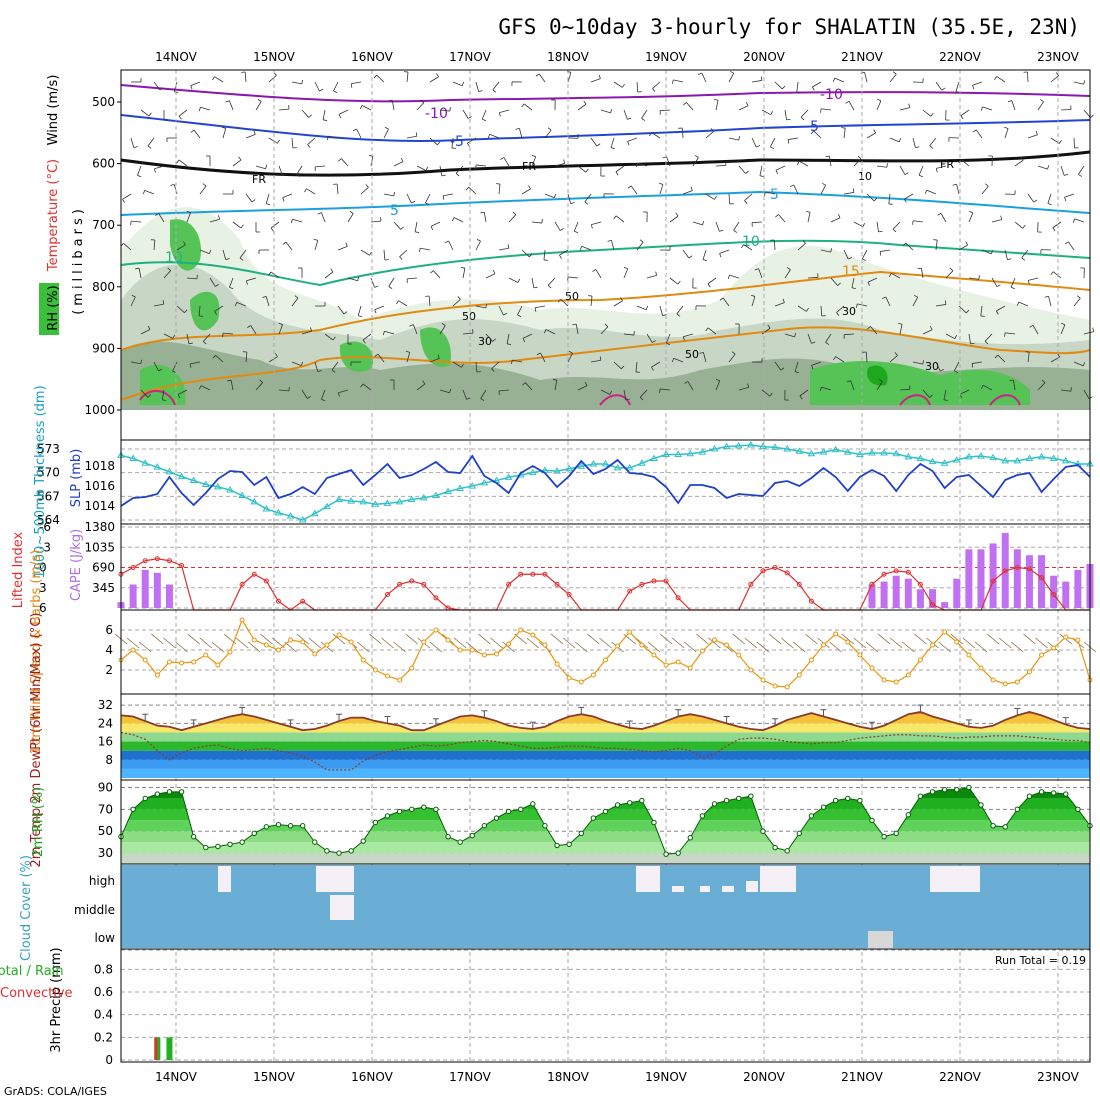  Describe the element at coordinates (103, 1037) in the screenshot. I see `precip-tick-label: 0.2` at that location.